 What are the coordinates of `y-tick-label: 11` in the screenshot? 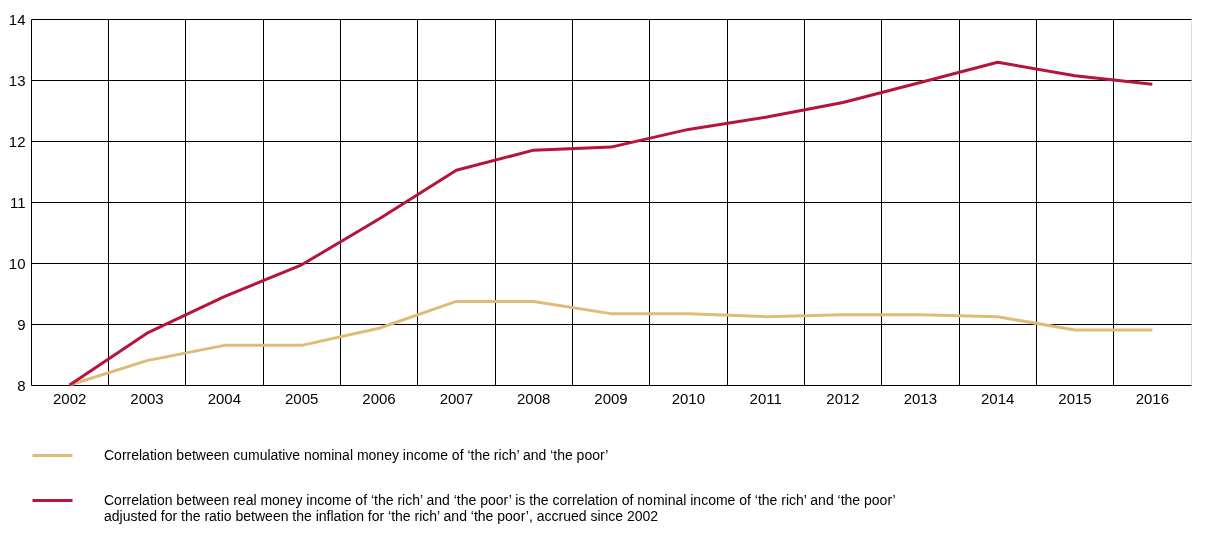 It's located at (17, 202).